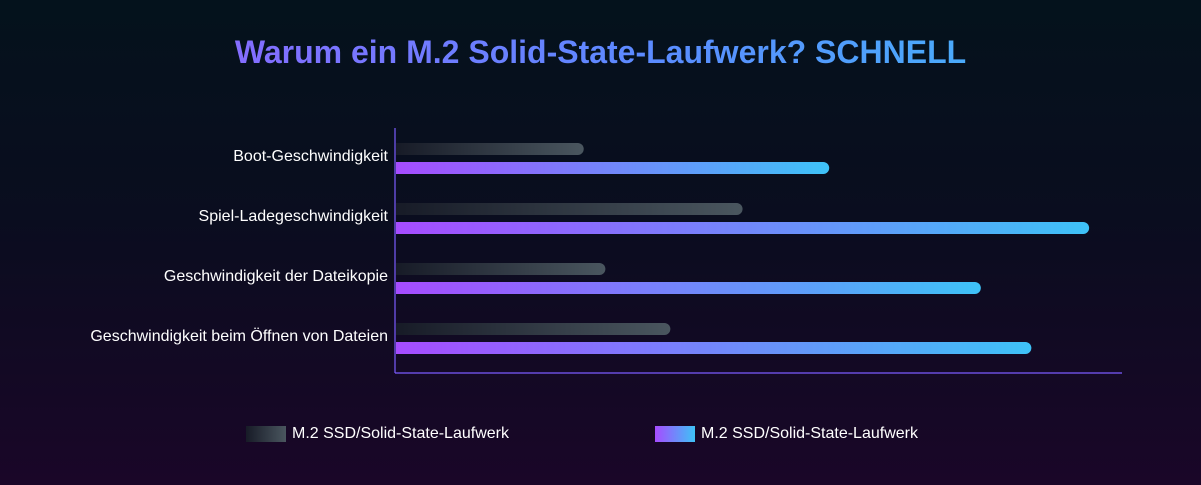  I want to click on legend-label-series-b: M.2 SSD/Solid-State-Laufwerk, so click(809, 433).